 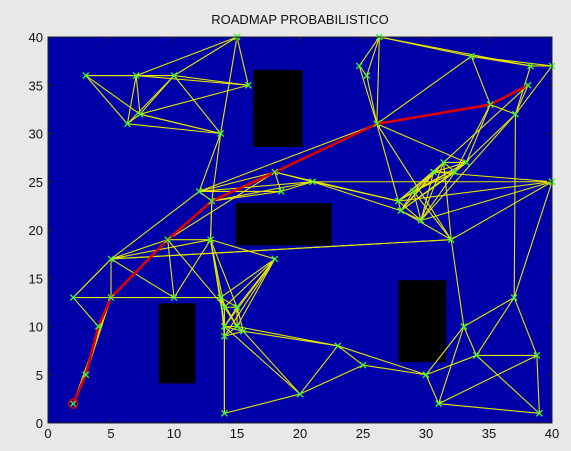 I want to click on y-tick-label: 35, so click(x=36, y=85).